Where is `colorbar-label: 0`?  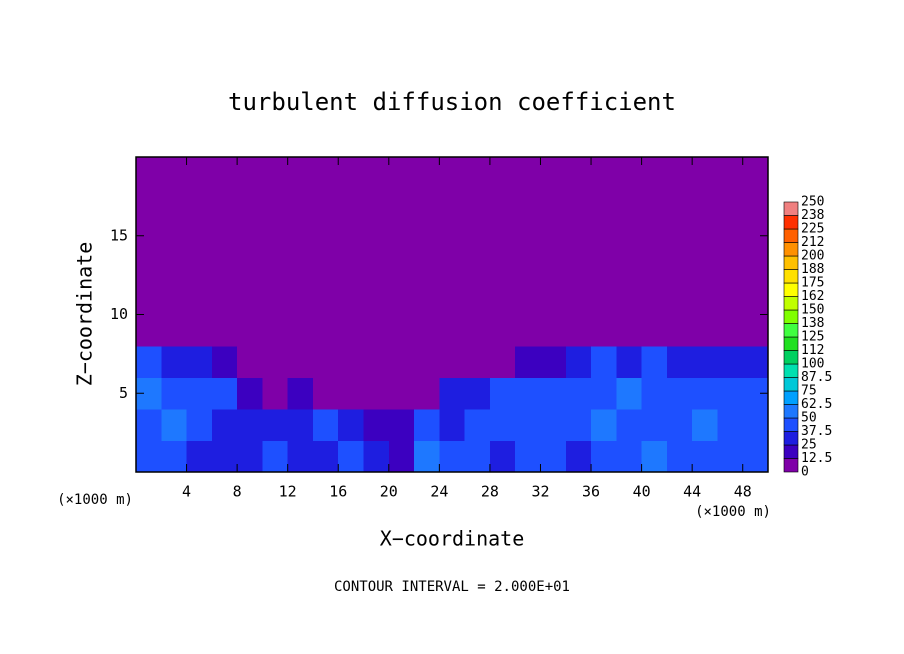 colorbar-label: 0 is located at coordinates (805, 472).